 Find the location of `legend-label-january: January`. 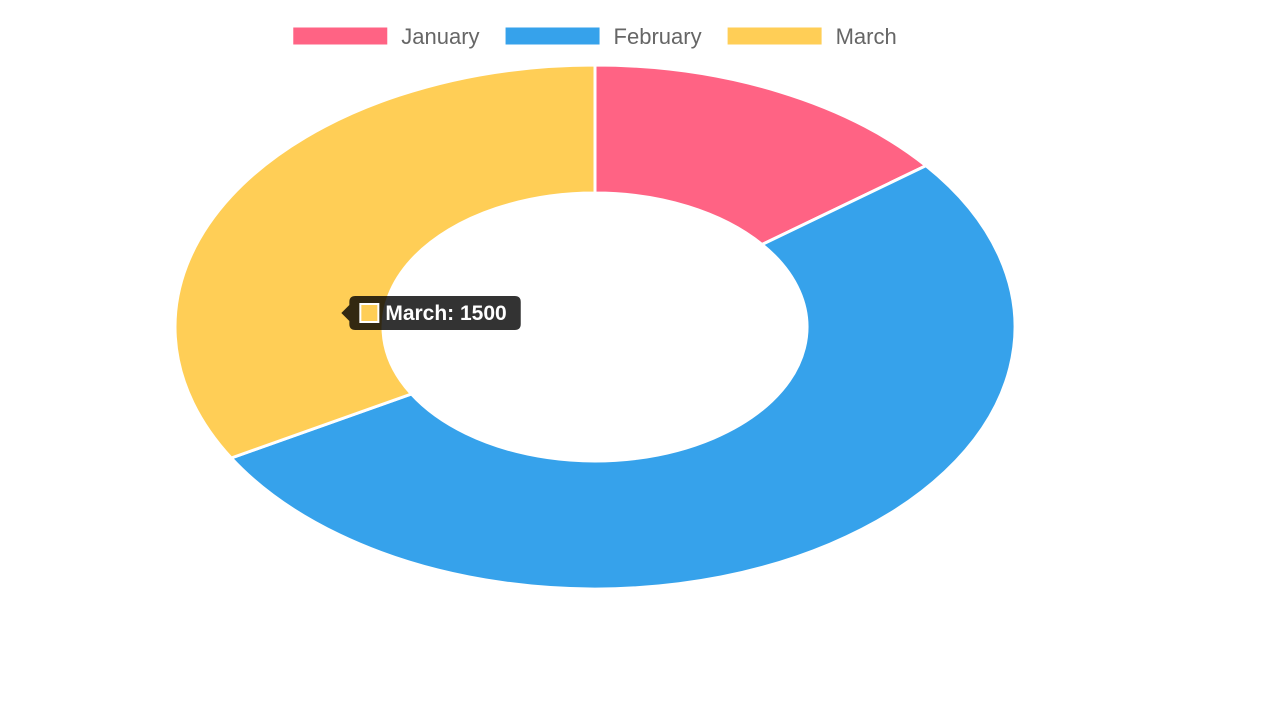

legend-label-january: January is located at coordinates (440, 36).